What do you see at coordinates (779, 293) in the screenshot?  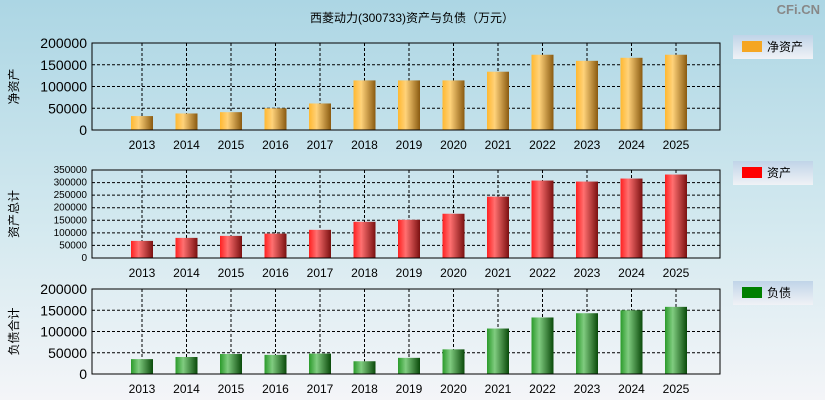 I see `legend-label: 负债` at bounding box center [779, 293].